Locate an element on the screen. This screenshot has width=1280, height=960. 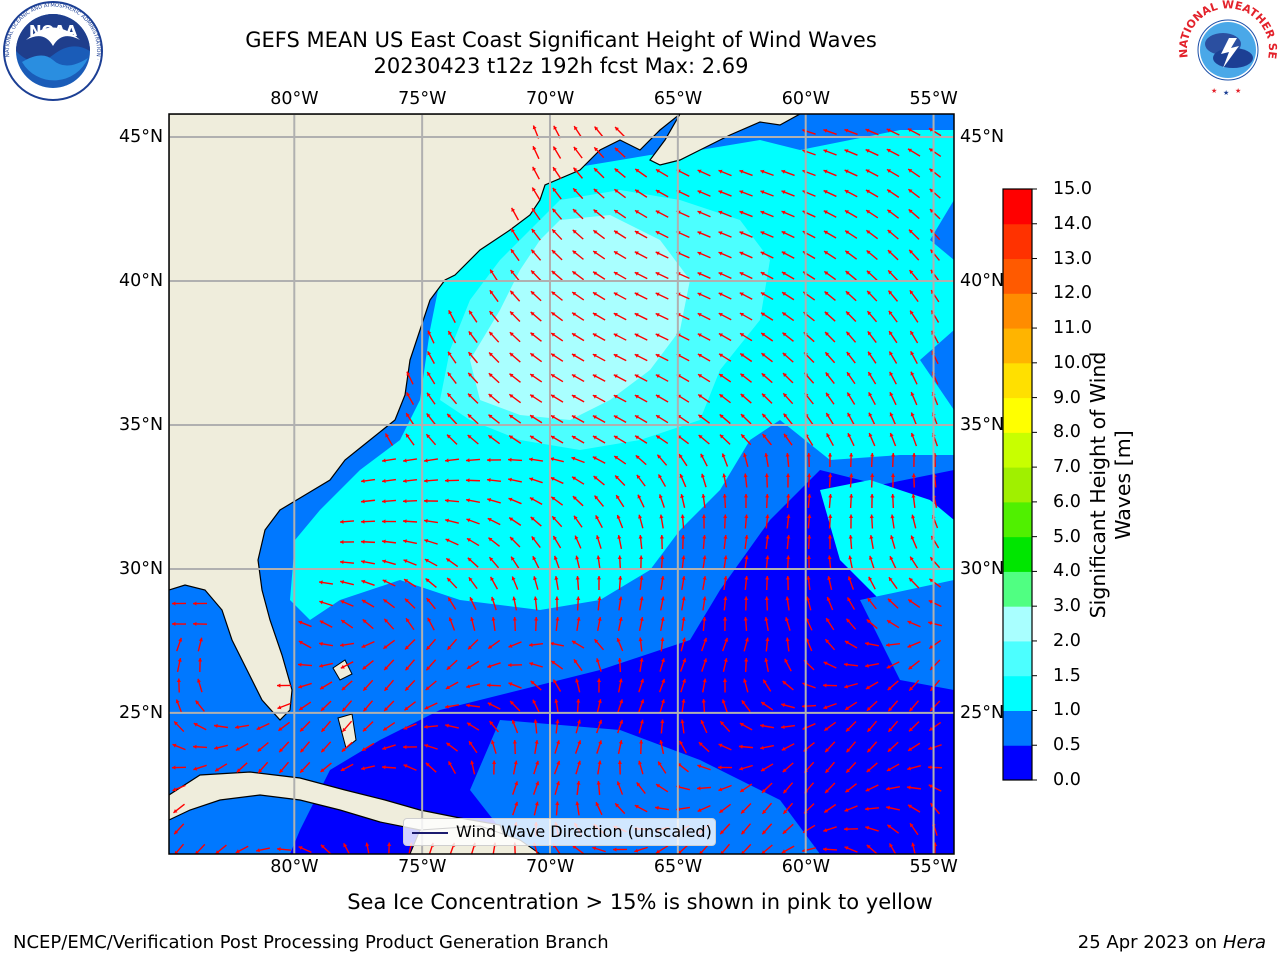
land-maritimes is located at coordinates (725, 140).